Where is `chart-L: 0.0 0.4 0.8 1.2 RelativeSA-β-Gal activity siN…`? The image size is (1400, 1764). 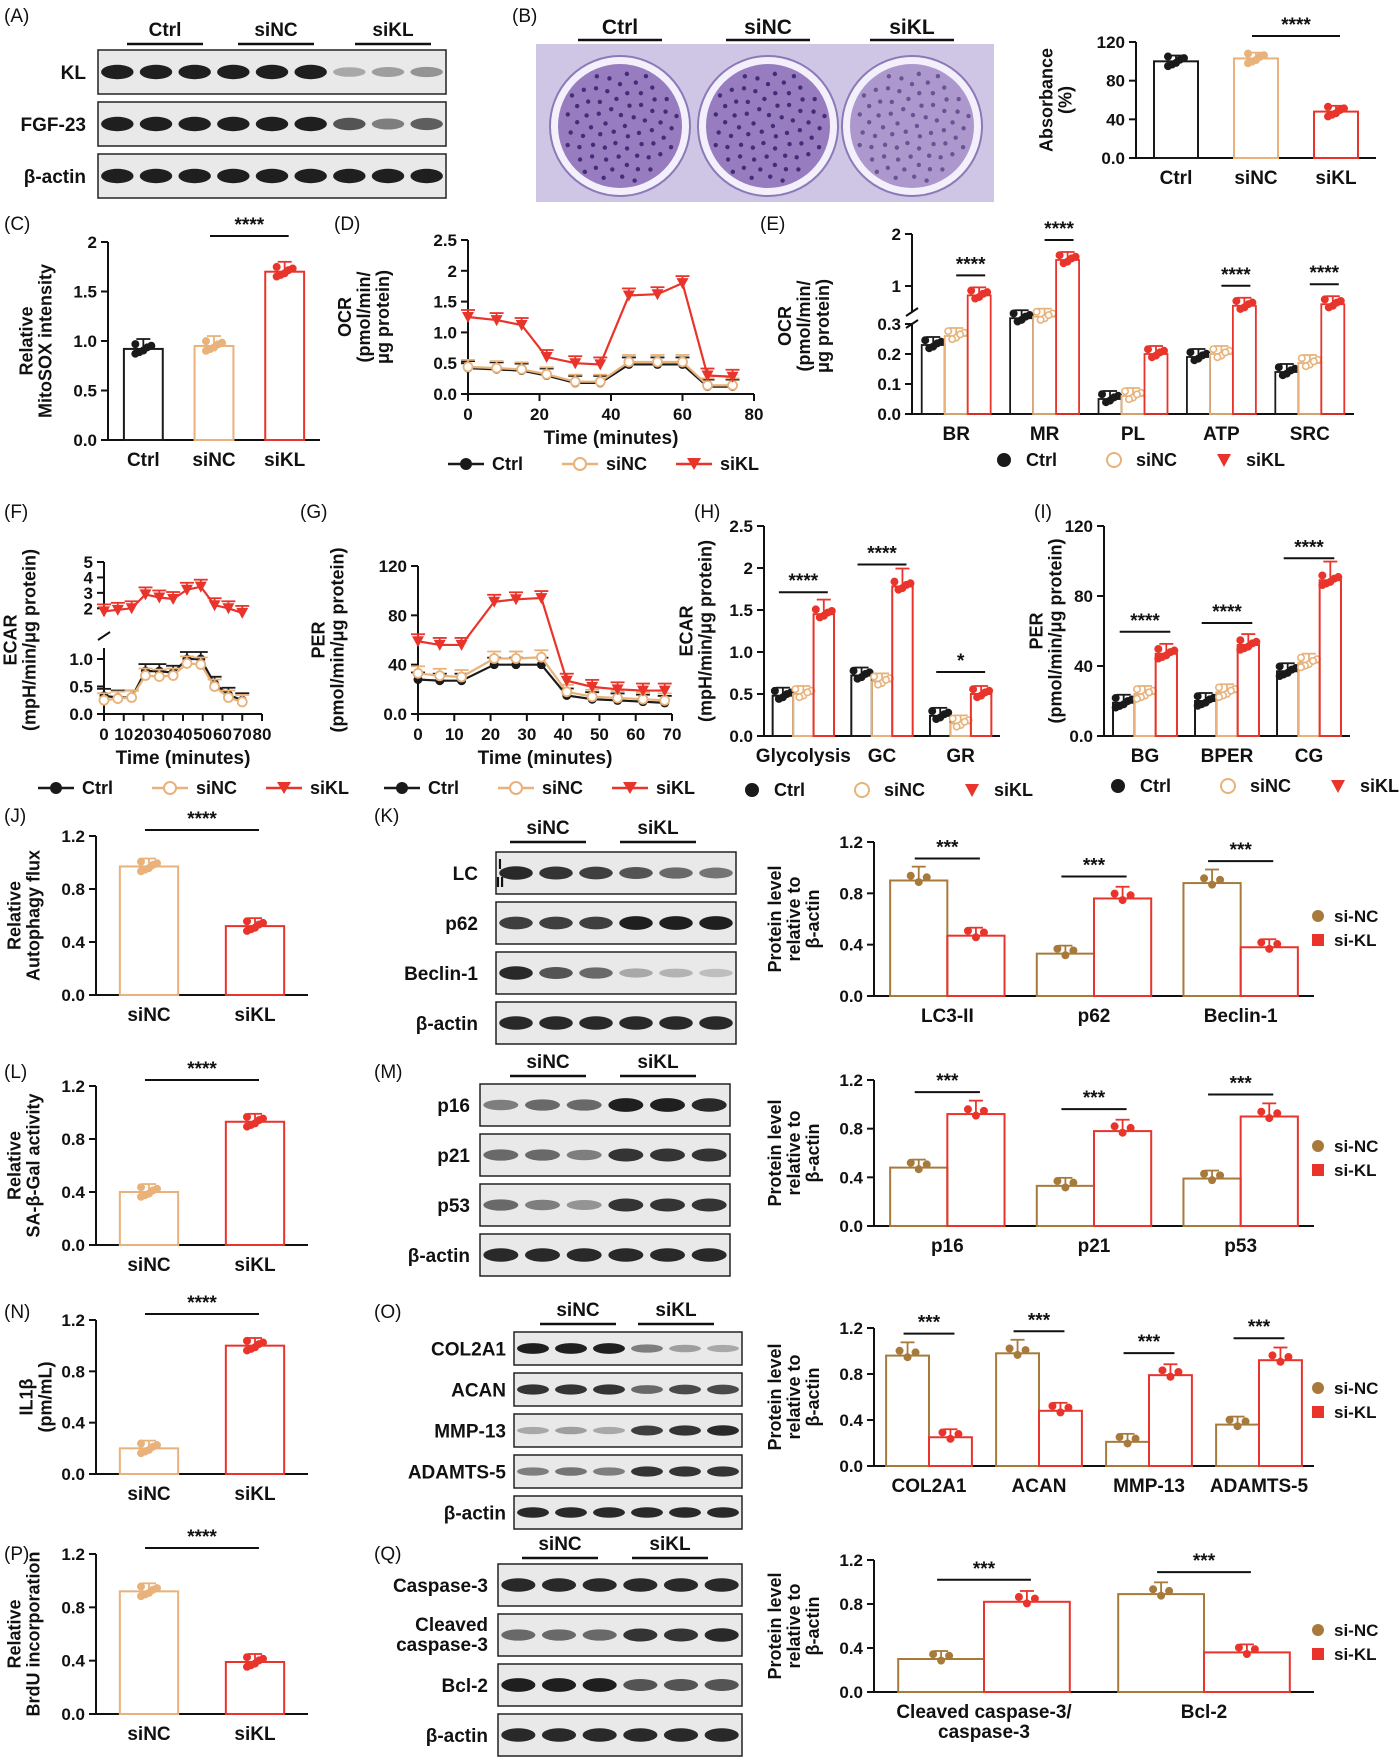 chart-L: 0.0 0.4 0.8 1.2 RelativeSA-β-Gal activity siN… is located at coordinates (156, 1167).